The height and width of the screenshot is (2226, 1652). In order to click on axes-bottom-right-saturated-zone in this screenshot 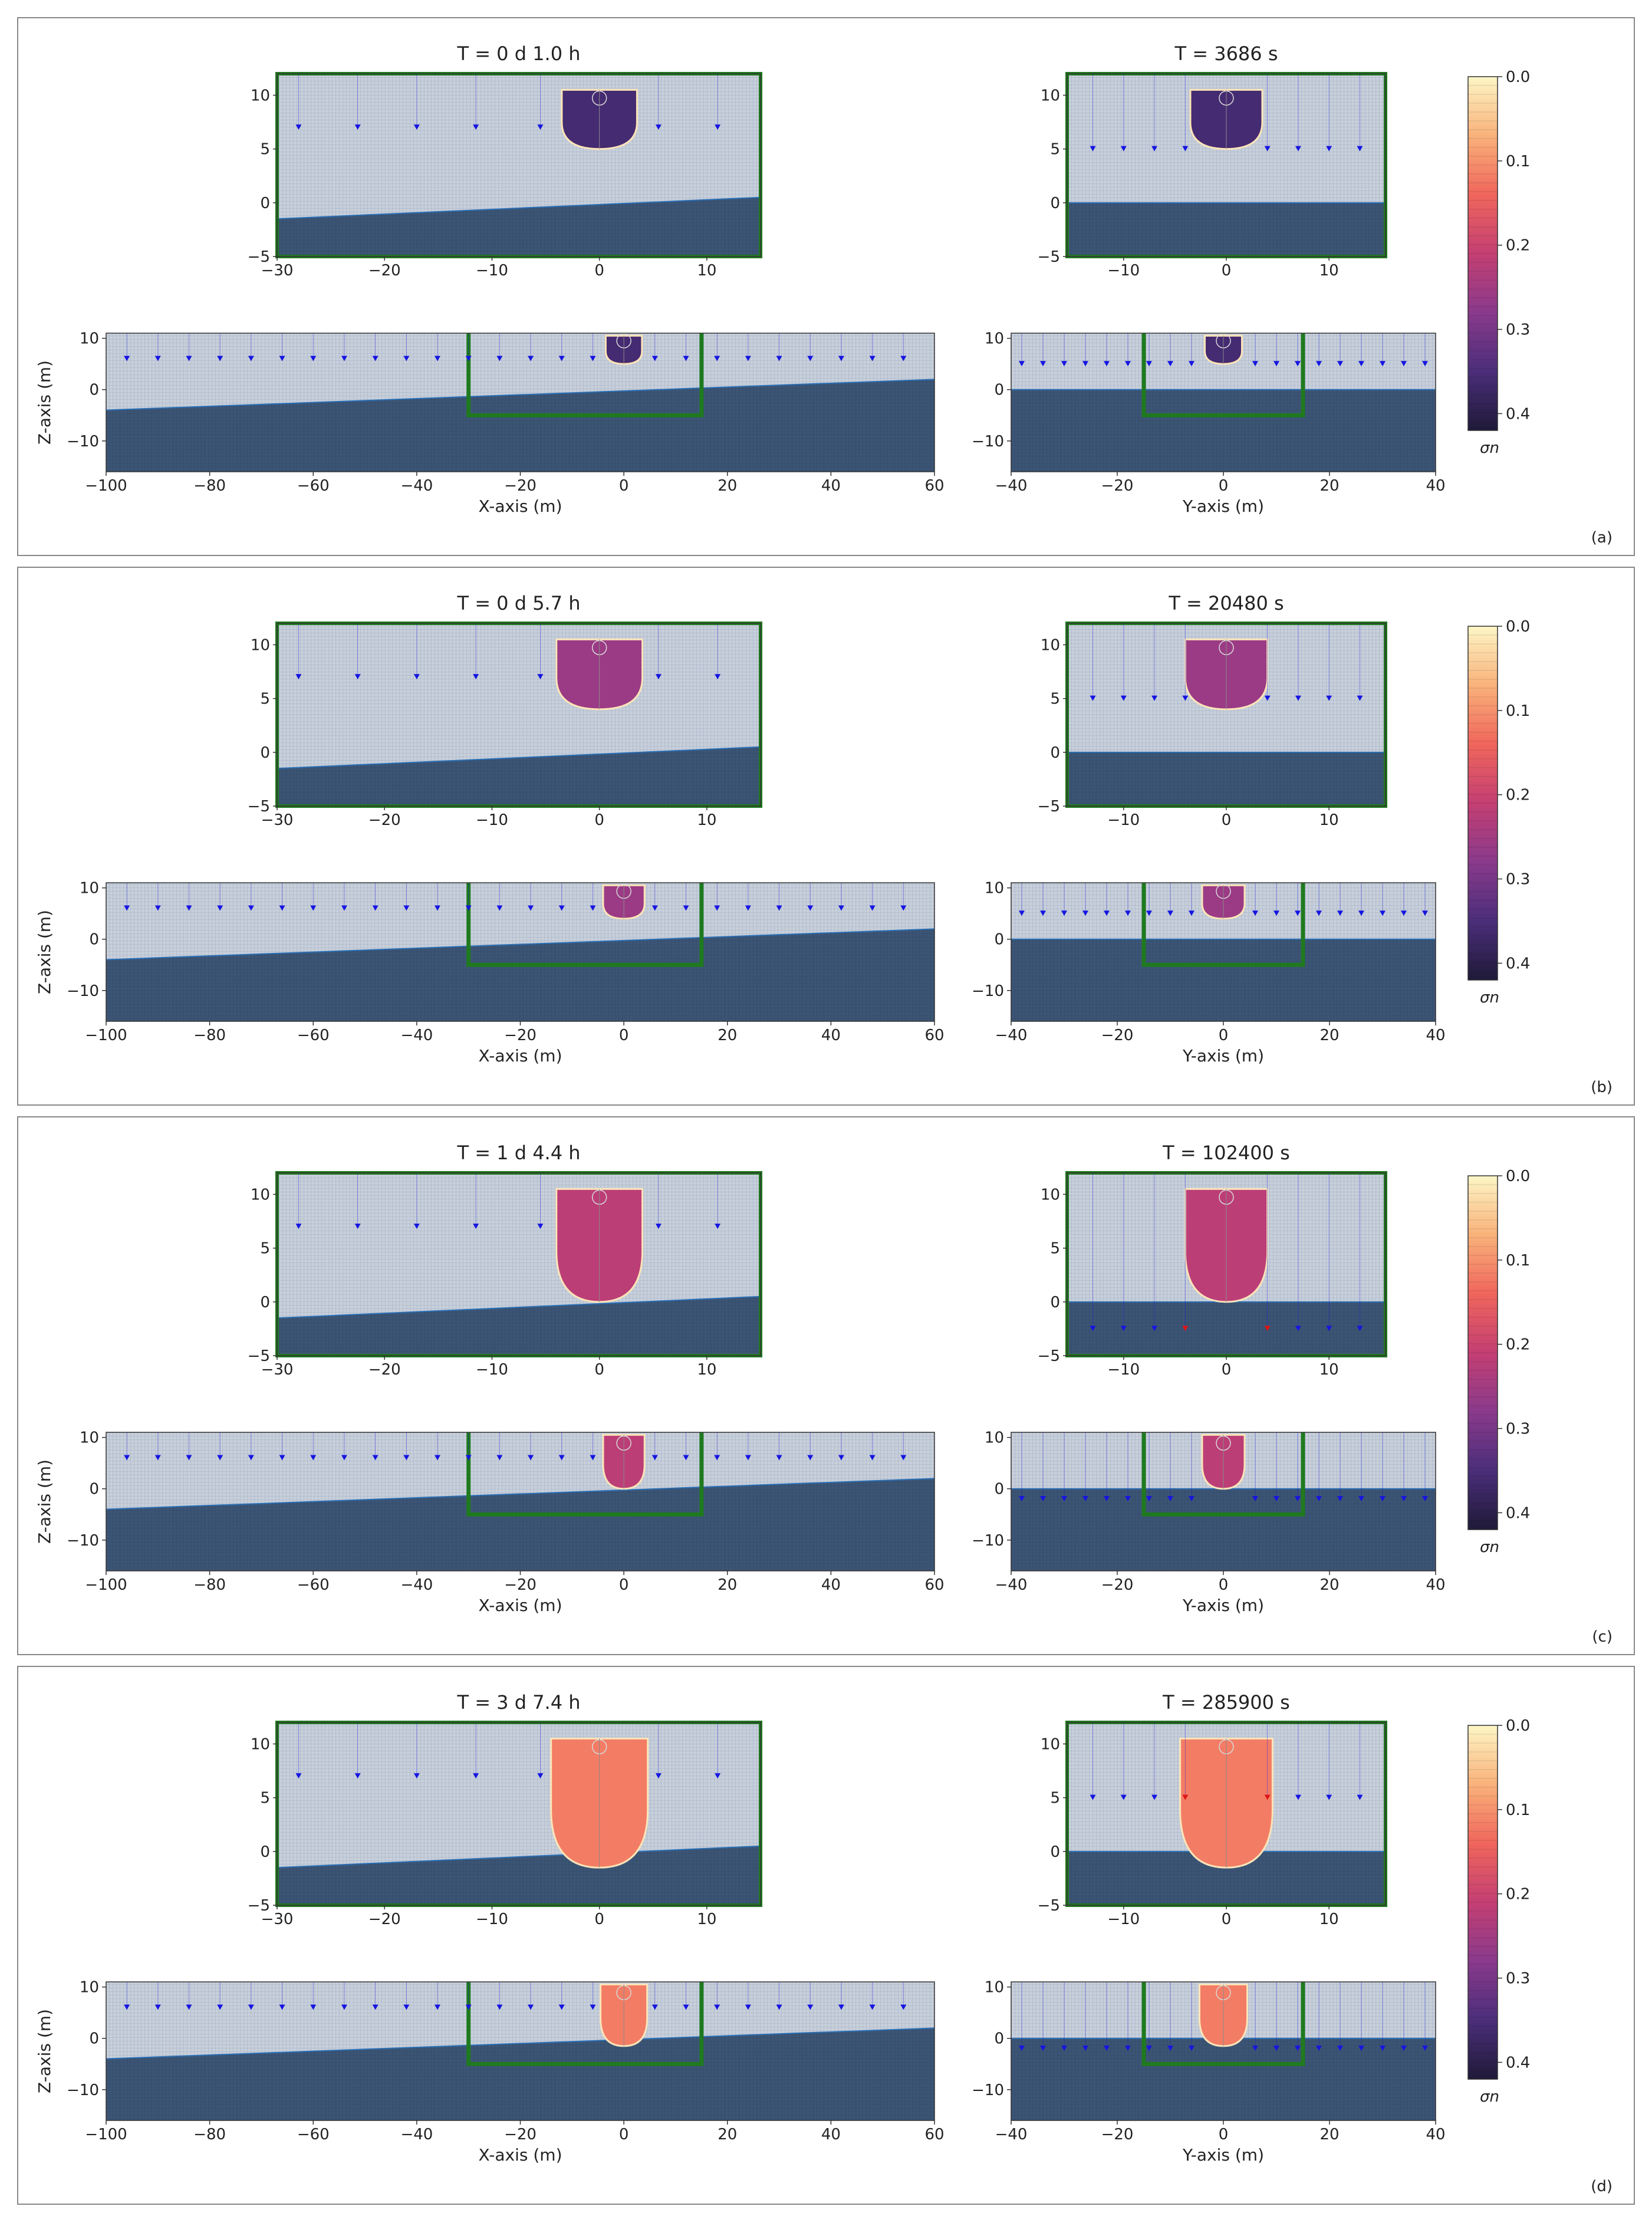, I will do `click(1223, 980)`.